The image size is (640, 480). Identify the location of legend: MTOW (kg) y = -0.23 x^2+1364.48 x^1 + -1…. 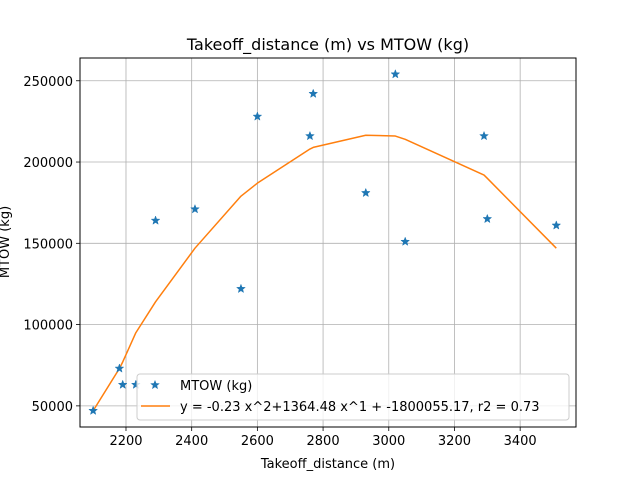
(353, 397).